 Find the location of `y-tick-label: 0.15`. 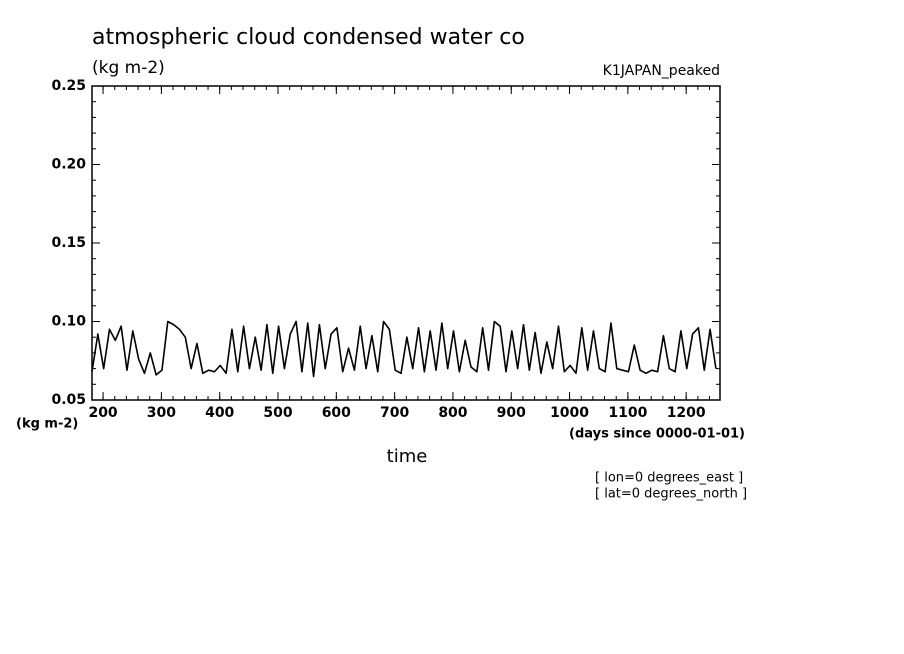

y-tick-label: 0.15 is located at coordinates (68, 243).